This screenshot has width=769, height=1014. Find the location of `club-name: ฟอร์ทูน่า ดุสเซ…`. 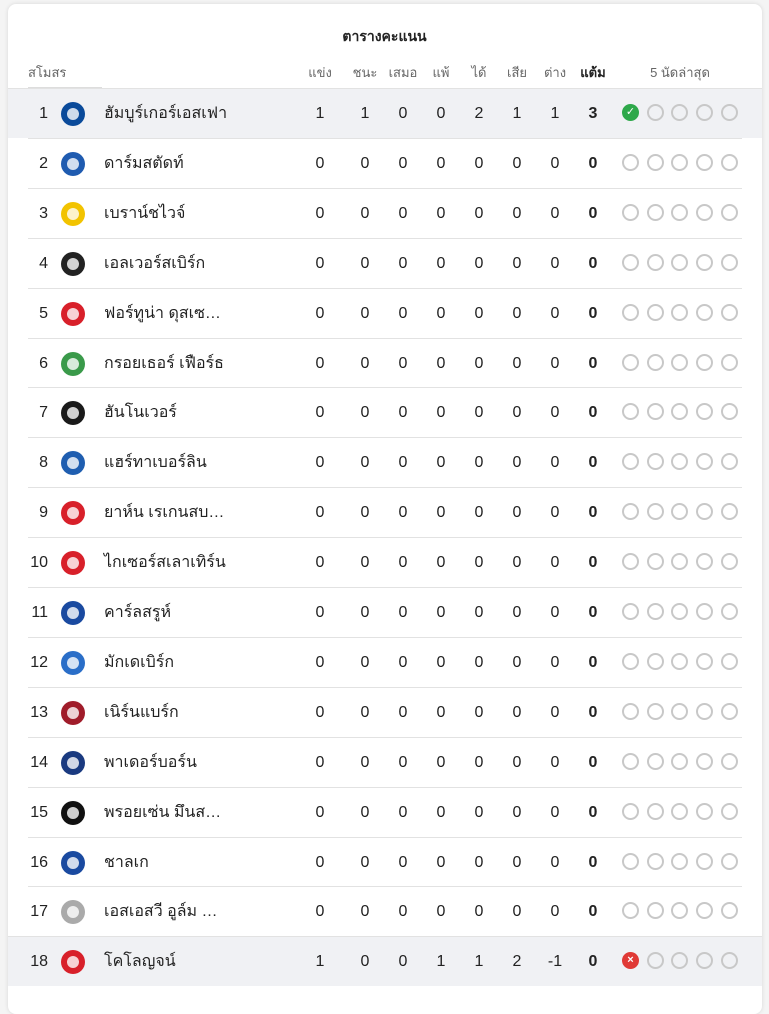

club-name: ฟอร์ทูน่า ดุสเซ… is located at coordinates (162, 313).